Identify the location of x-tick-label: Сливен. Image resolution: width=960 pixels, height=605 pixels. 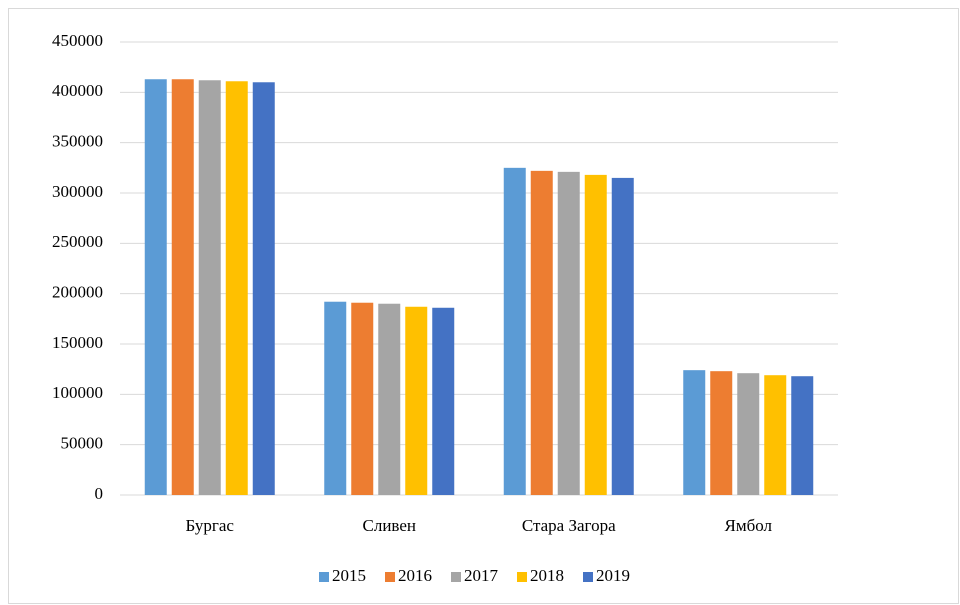
(390, 525).